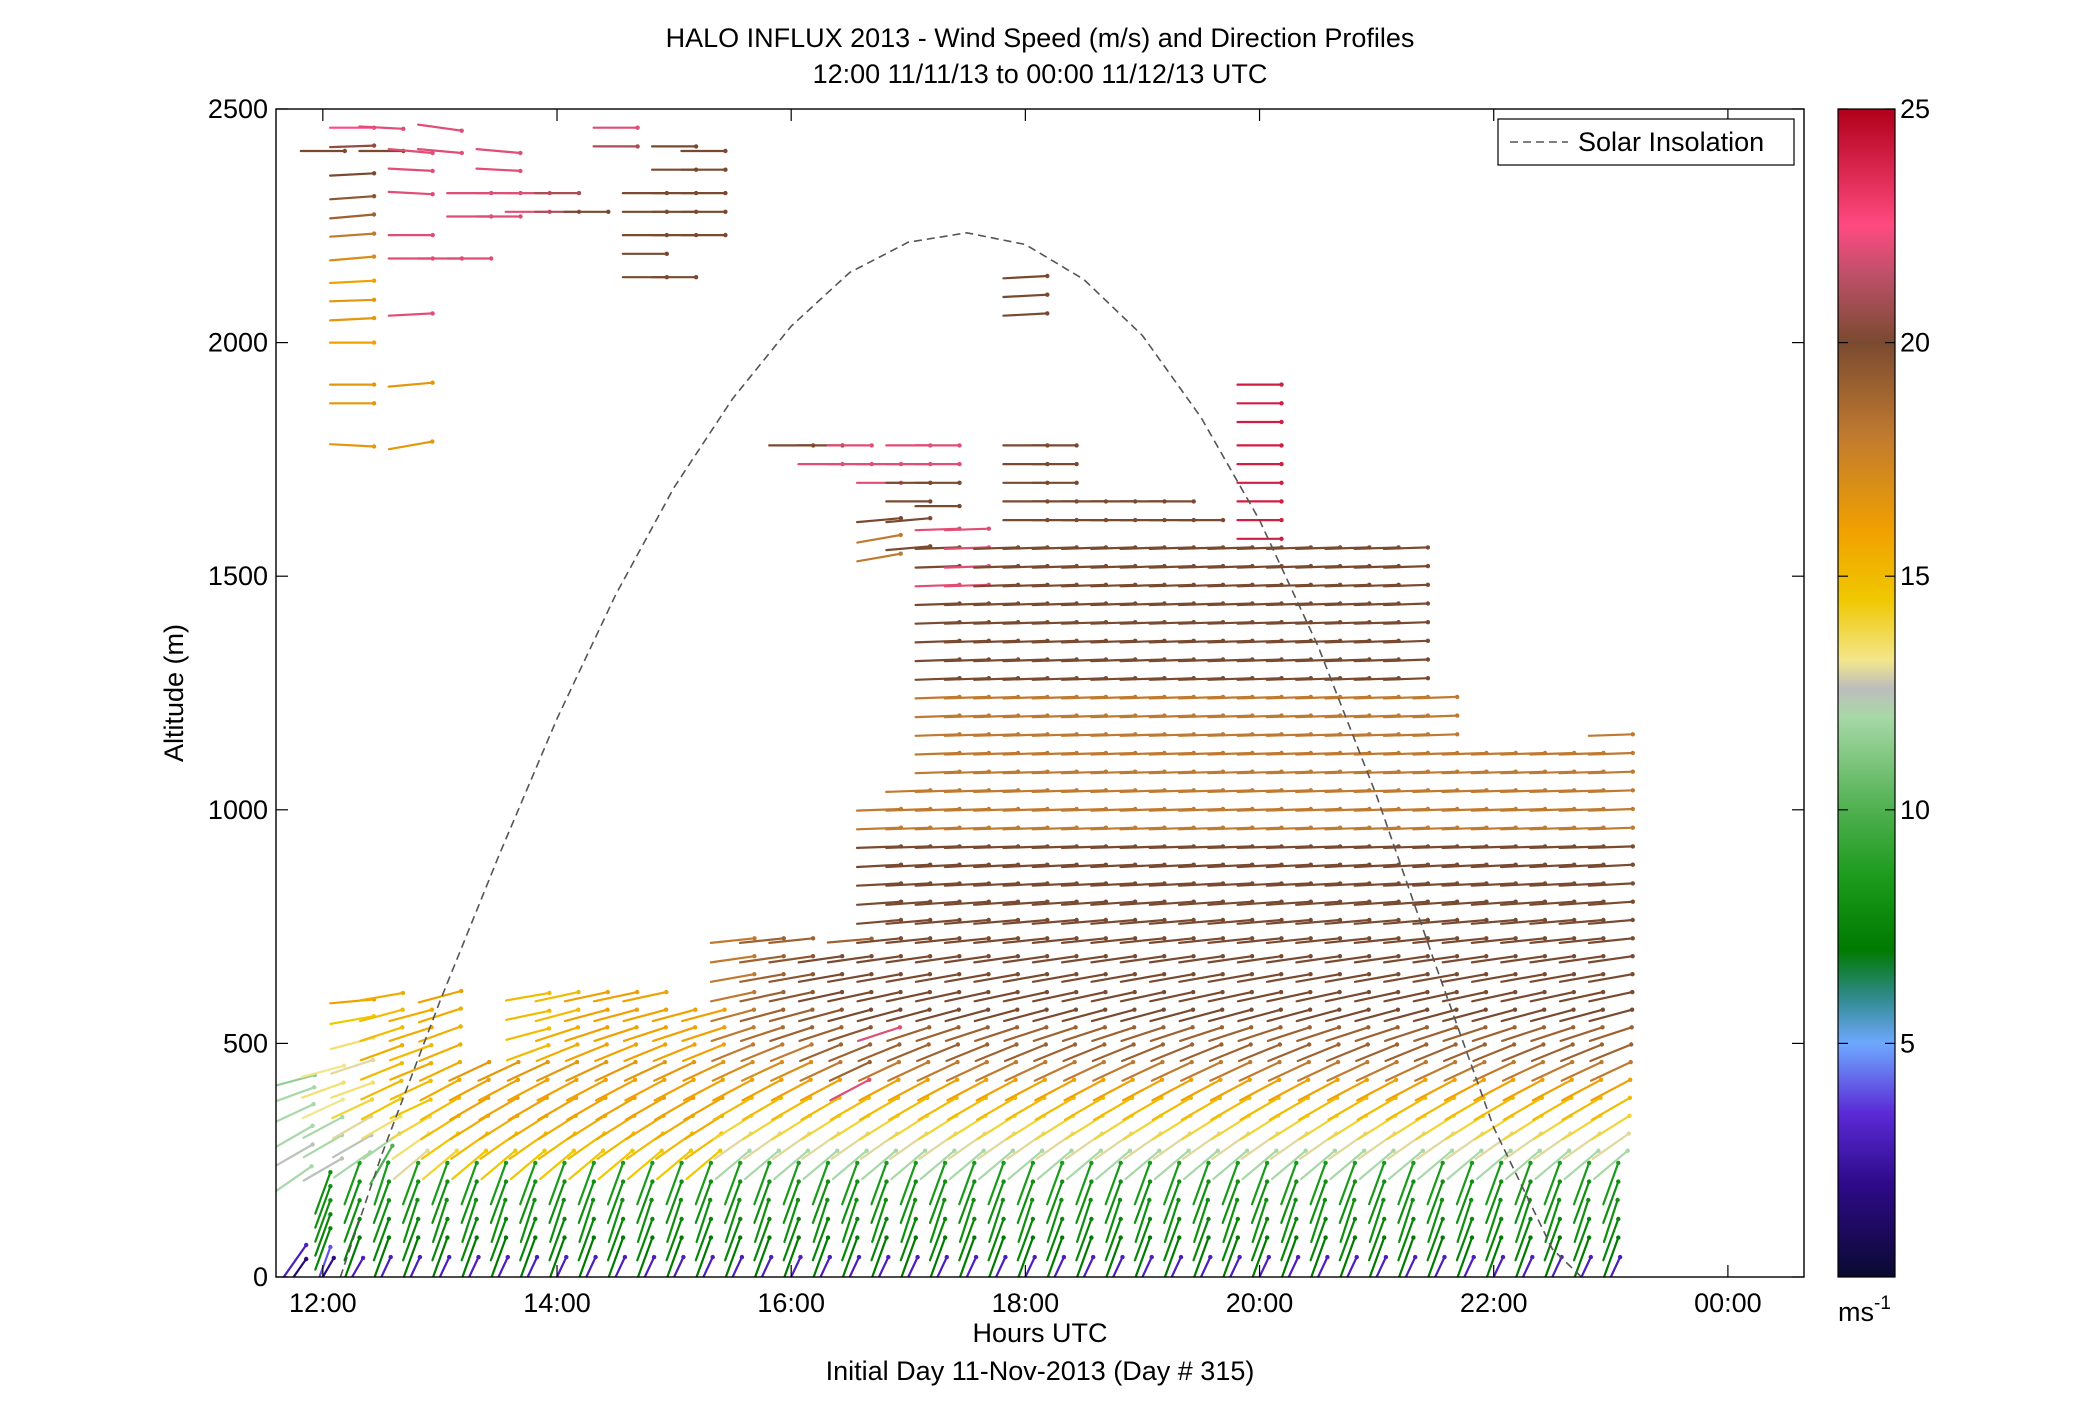 The height and width of the screenshot is (1425, 2098). What do you see at coordinates (1671, 142) in the screenshot?
I see `legend-label-solar: Solar Insolation` at bounding box center [1671, 142].